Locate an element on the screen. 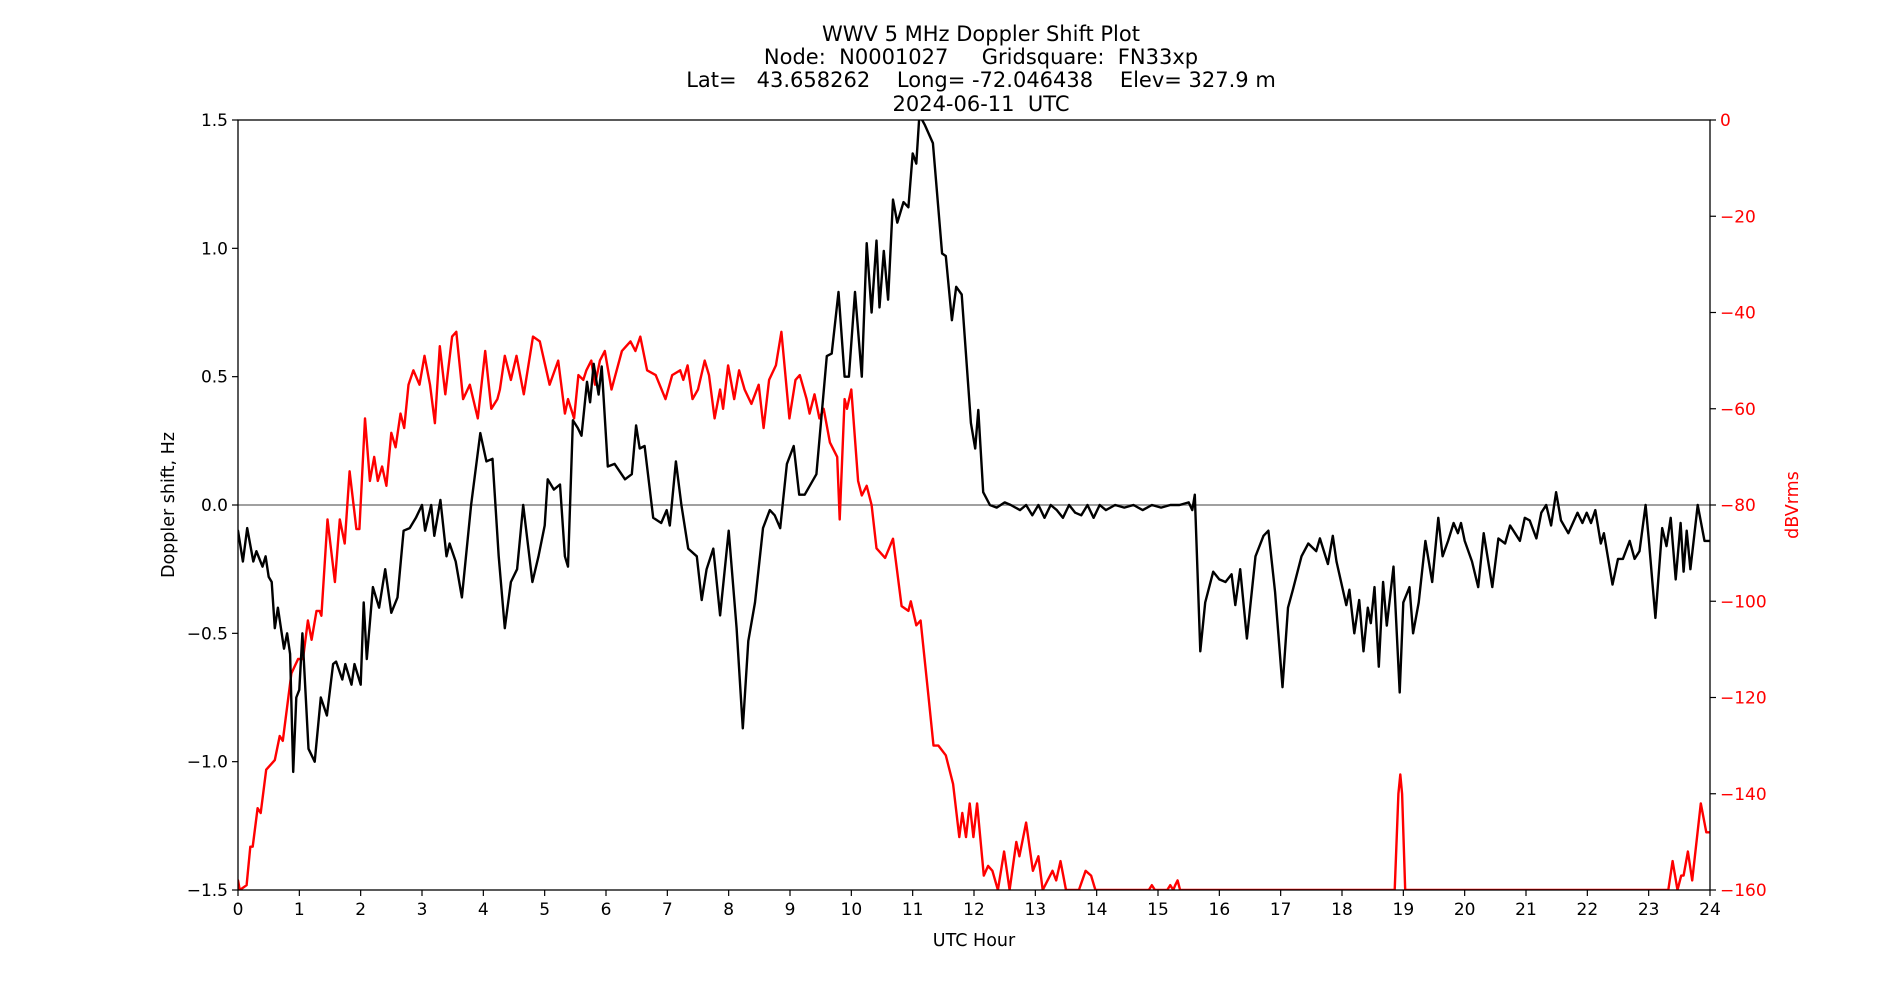  right-y-tick-label: −140 is located at coordinates (1743, 795).